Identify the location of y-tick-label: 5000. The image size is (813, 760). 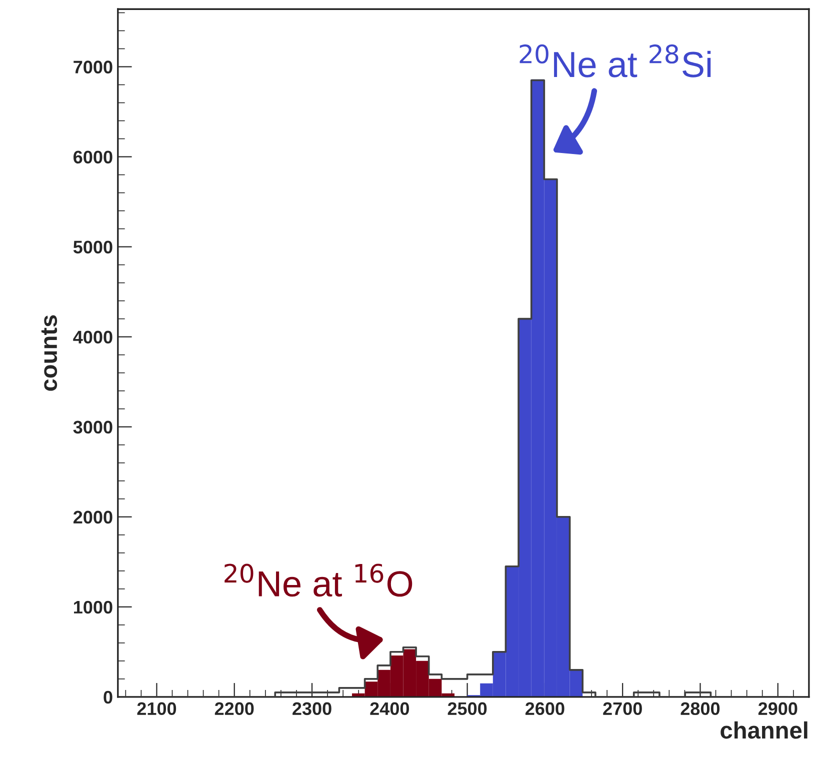
(92, 247).